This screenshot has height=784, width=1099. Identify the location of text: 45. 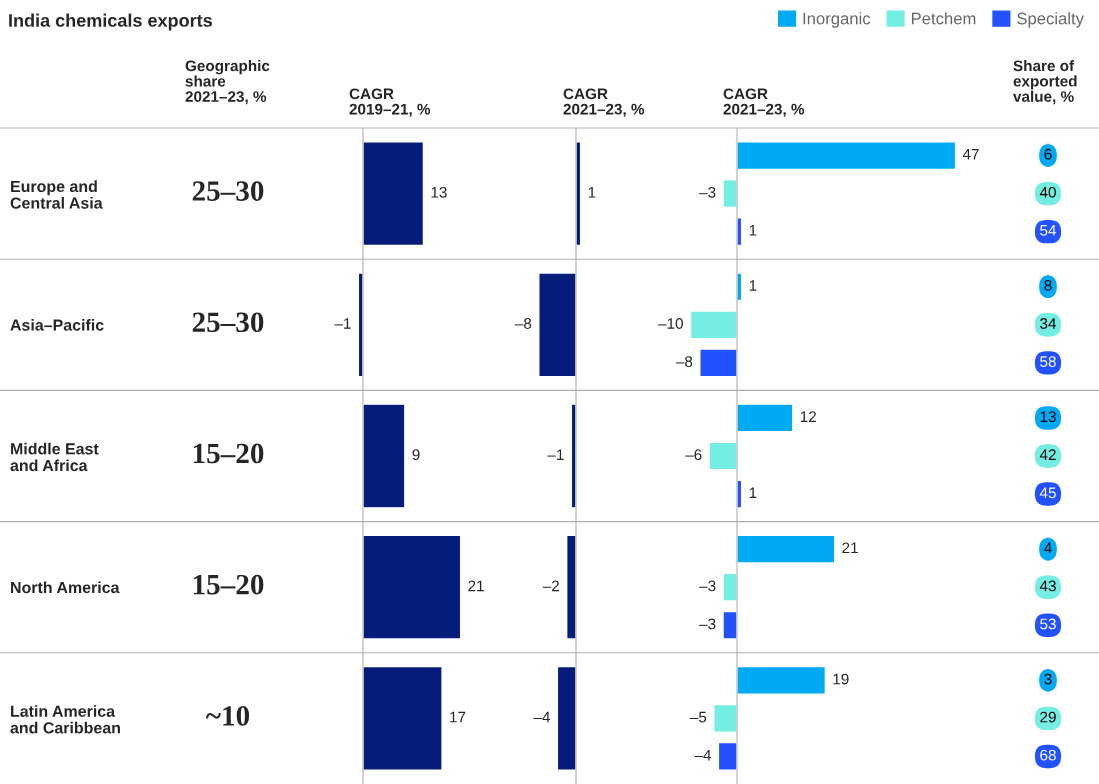
(1047, 493).